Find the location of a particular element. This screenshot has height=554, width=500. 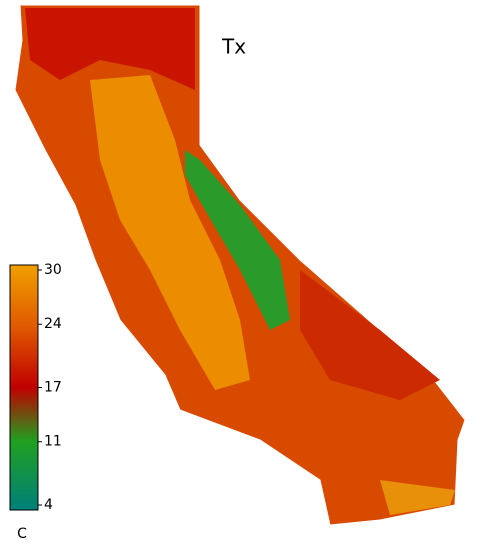

tick-label: 24 is located at coordinates (53, 324).